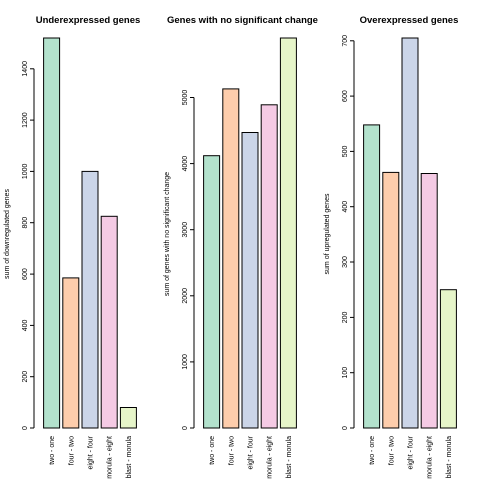  What do you see at coordinates (25, 120) in the screenshot?
I see `y-tick-label: 1200` at bounding box center [25, 120].